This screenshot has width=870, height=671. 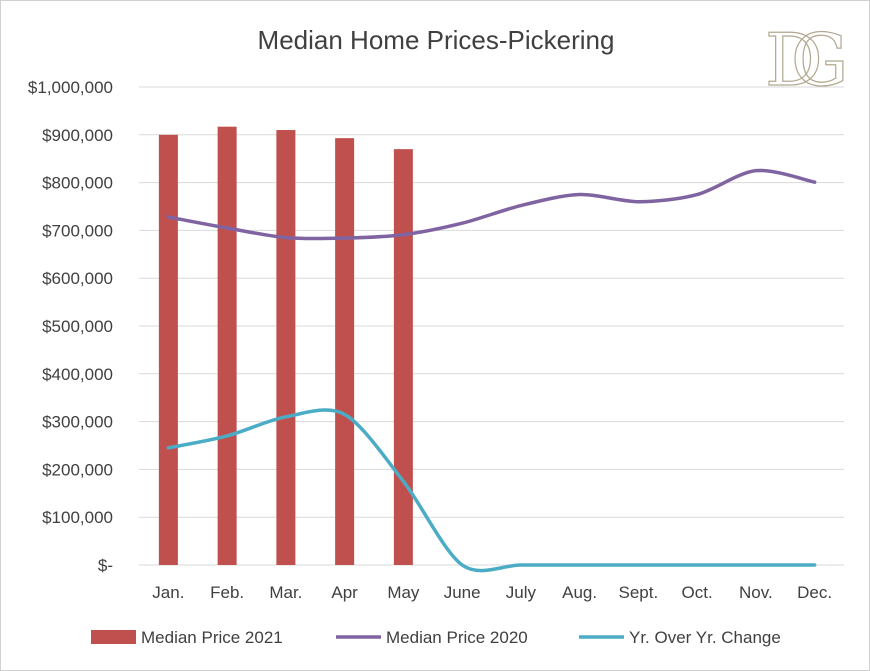 I want to click on x-tick-label: Sept., so click(x=639, y=592).